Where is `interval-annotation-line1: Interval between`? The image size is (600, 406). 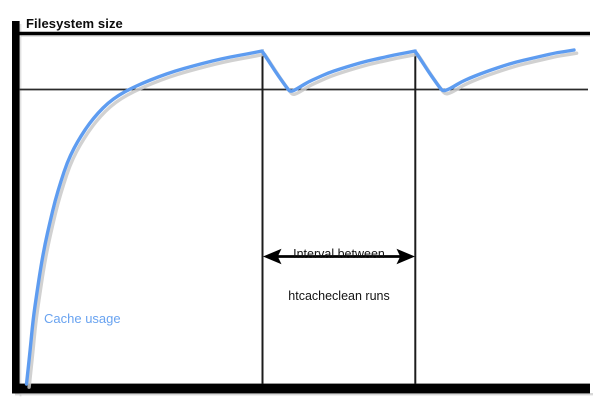 interval-annotation-line1: Interval between is located at coordinates (339, 254).